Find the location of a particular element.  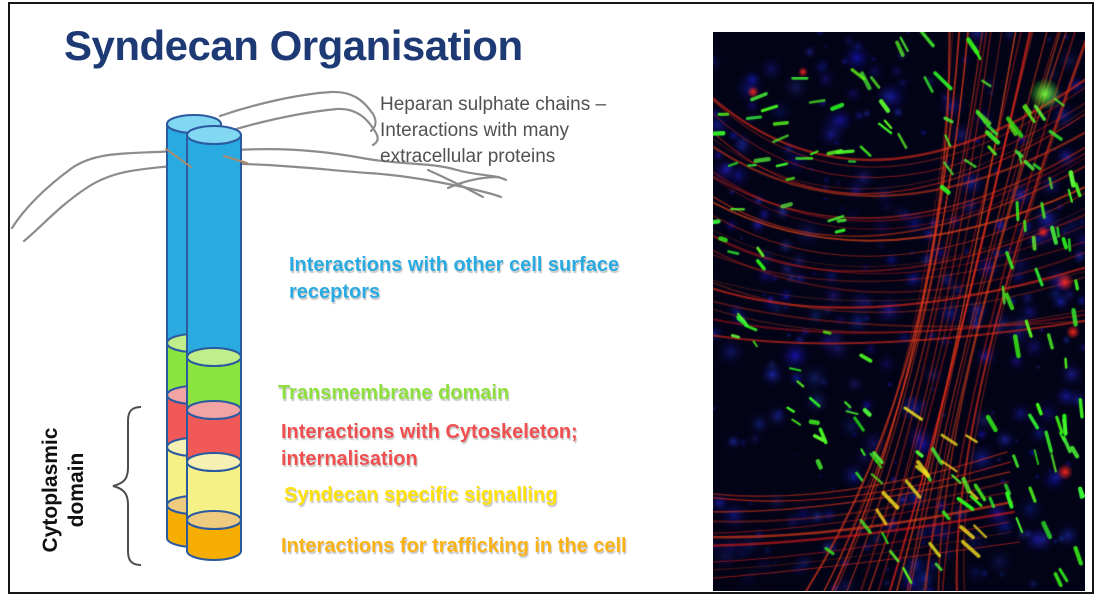

label-syndecan-signalling: Syndecan specific signalling is located at coordinates (421, 495).